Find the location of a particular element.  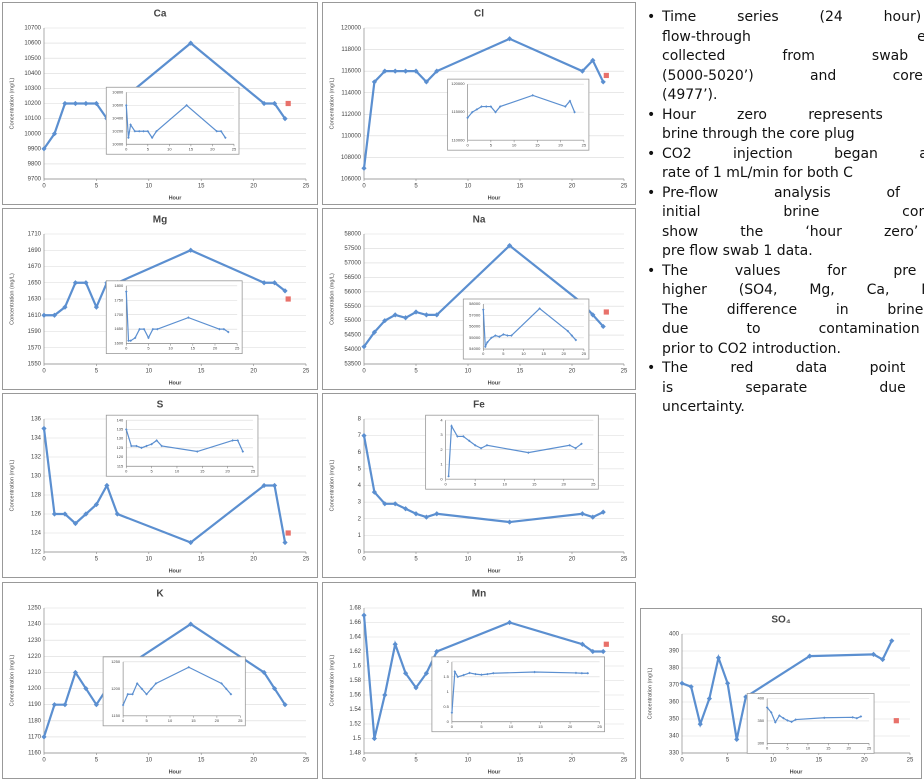

y-tick-label: 120000 is located at coordinates (458, 83).